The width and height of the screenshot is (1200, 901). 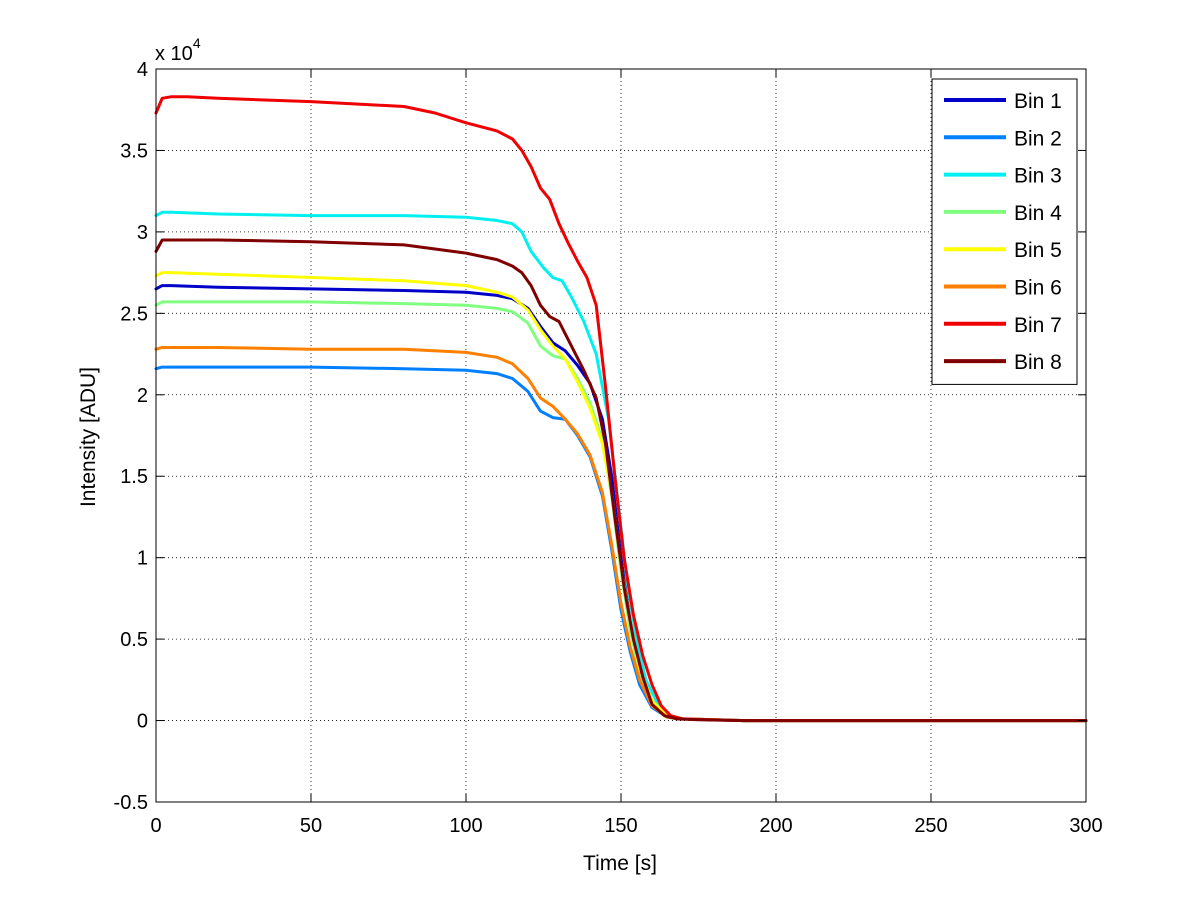 What do you see at coordinates (1038, 213) in the screenshot?
I see `legend-label-bin-4: Bin 4` at bounding box center [1038, 213].